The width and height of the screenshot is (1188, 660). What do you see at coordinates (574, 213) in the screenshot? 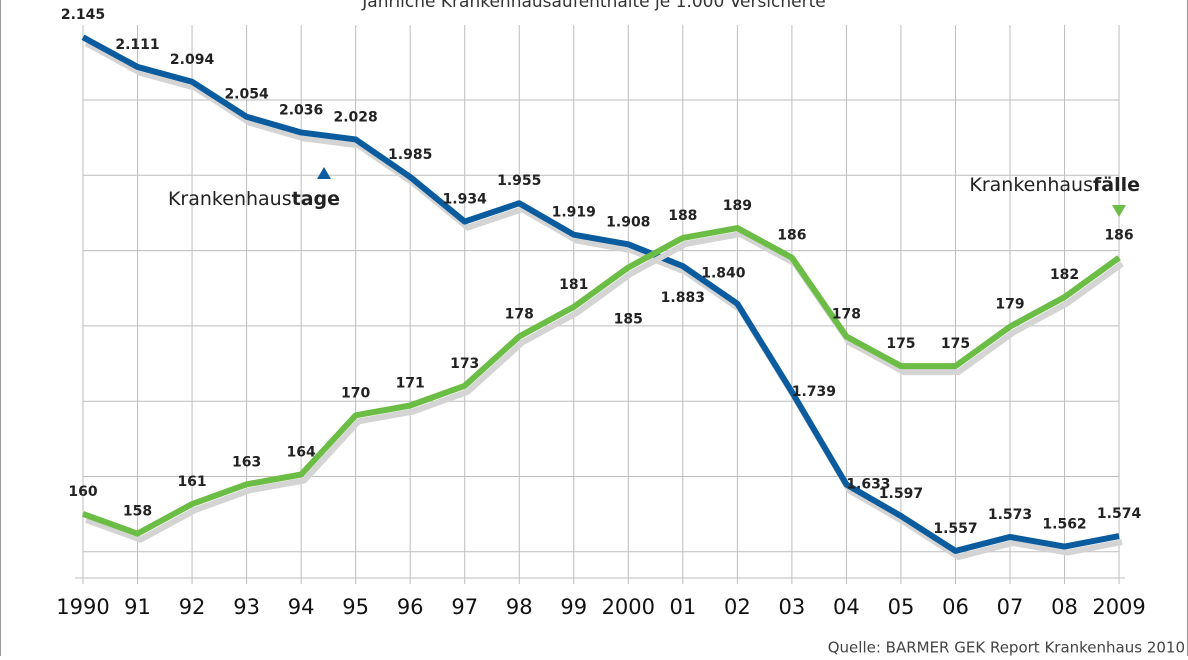
I see `data-label: 1.919` at bounding box center [574, 213].